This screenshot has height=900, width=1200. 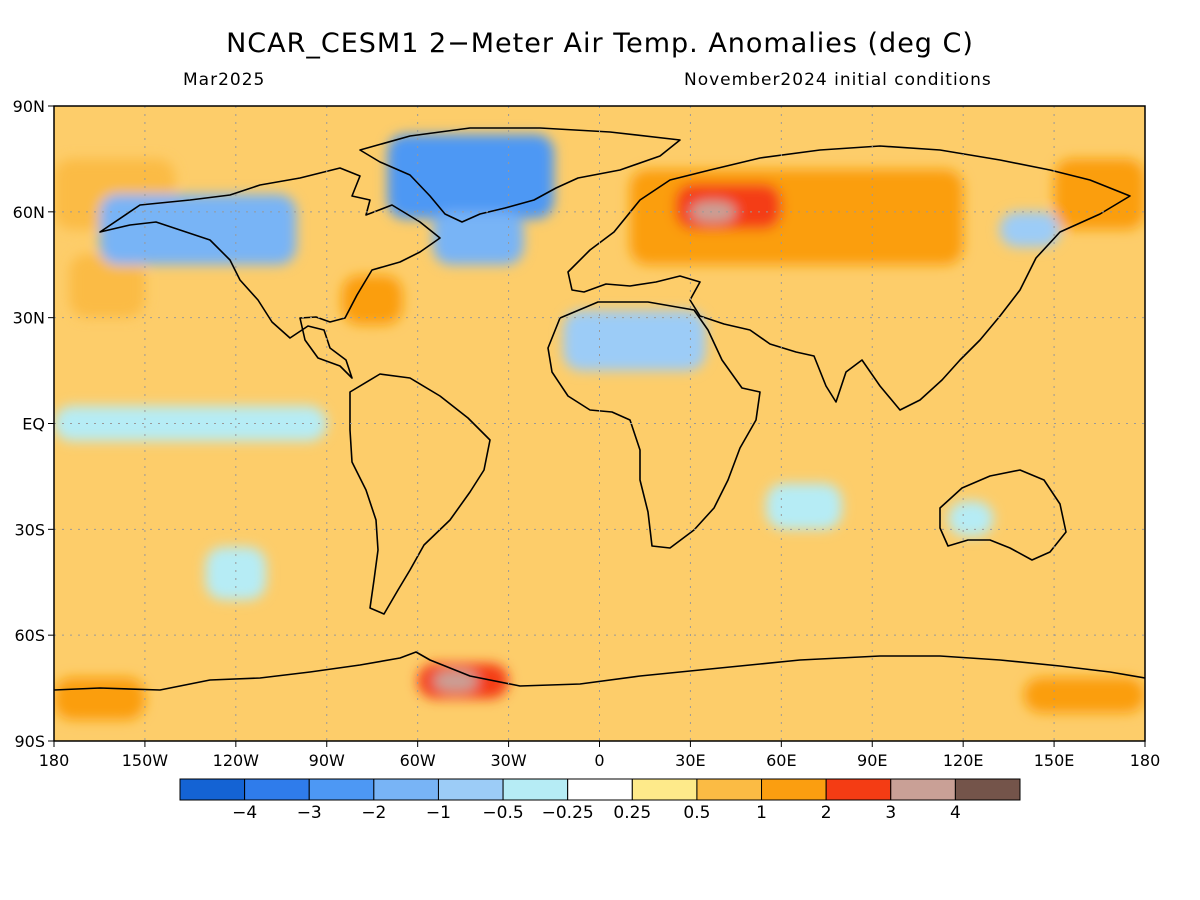 I want to click on anomaly-region-eastern-us-warm, so click(x=372, y=300).